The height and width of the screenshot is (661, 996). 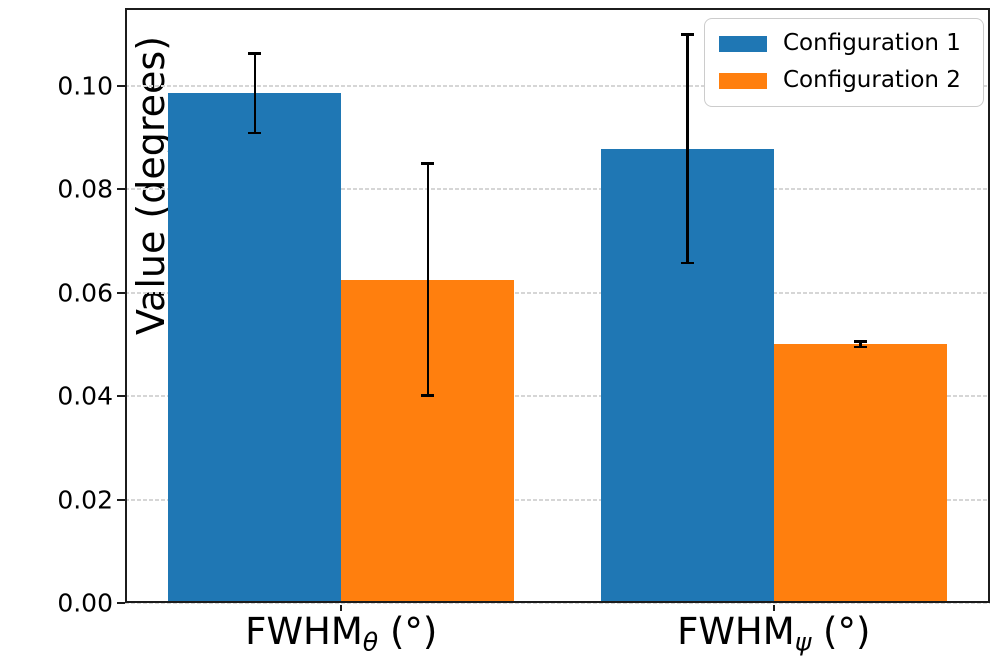 I want to click on y-tick-label: 0.08, so click(x=85, y=189).